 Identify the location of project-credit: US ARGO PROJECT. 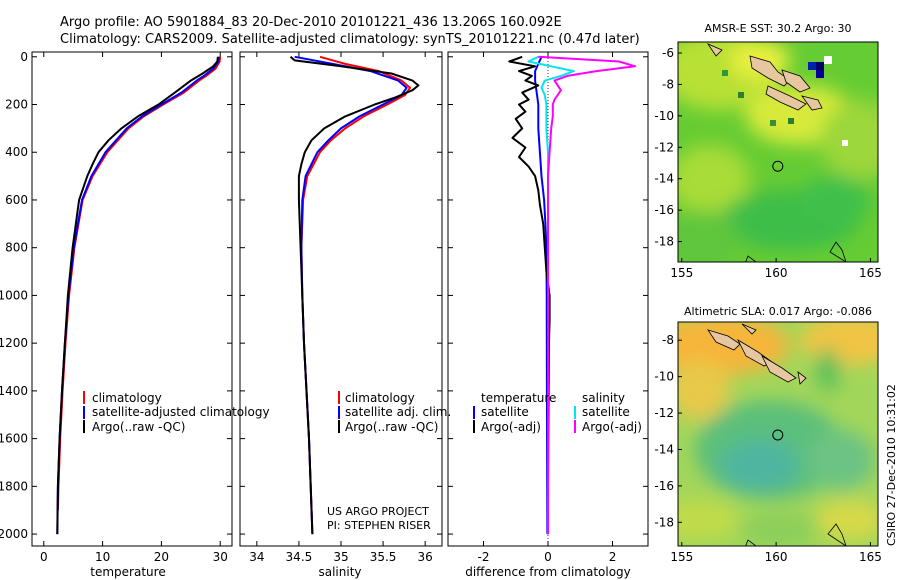
(378, 511).